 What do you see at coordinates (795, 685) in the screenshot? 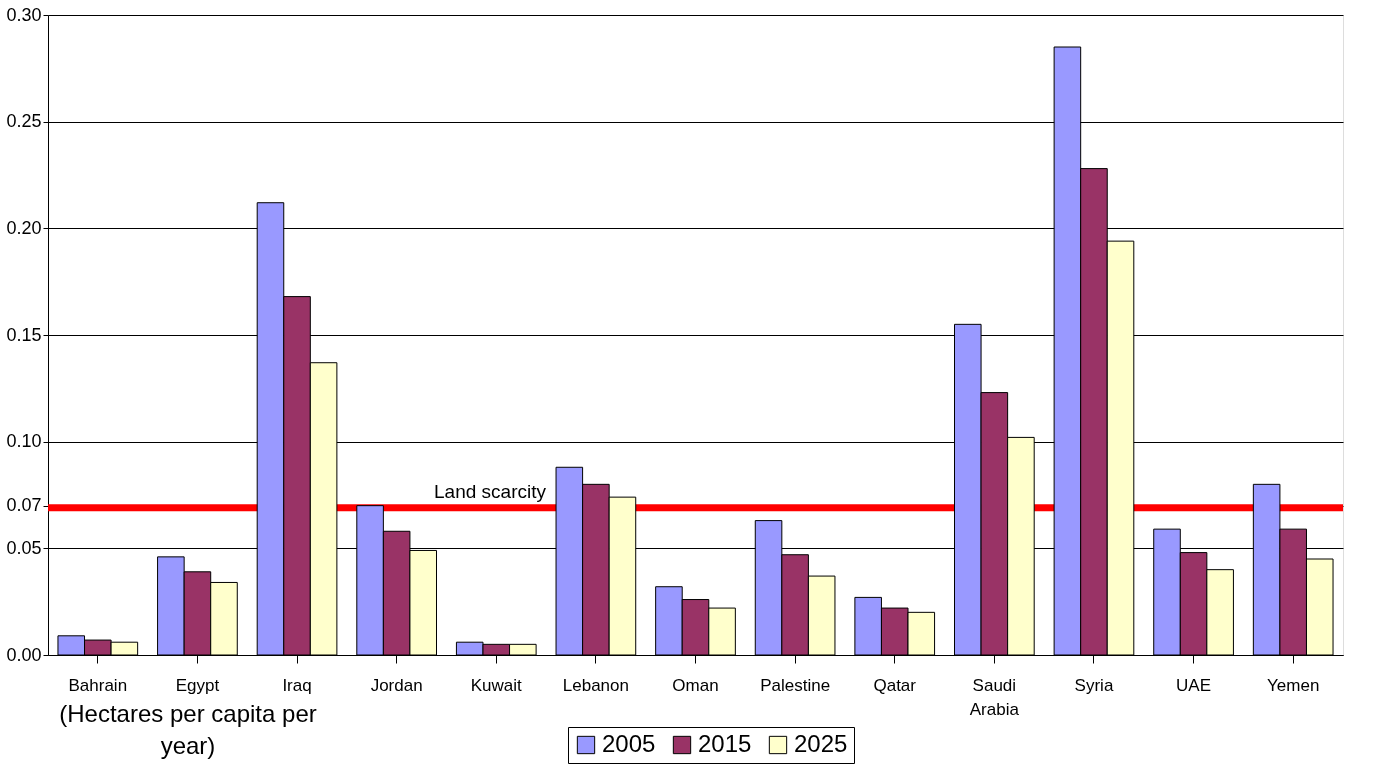
I see `x-tick-label: Palestine` at bounding box center [795, 685].